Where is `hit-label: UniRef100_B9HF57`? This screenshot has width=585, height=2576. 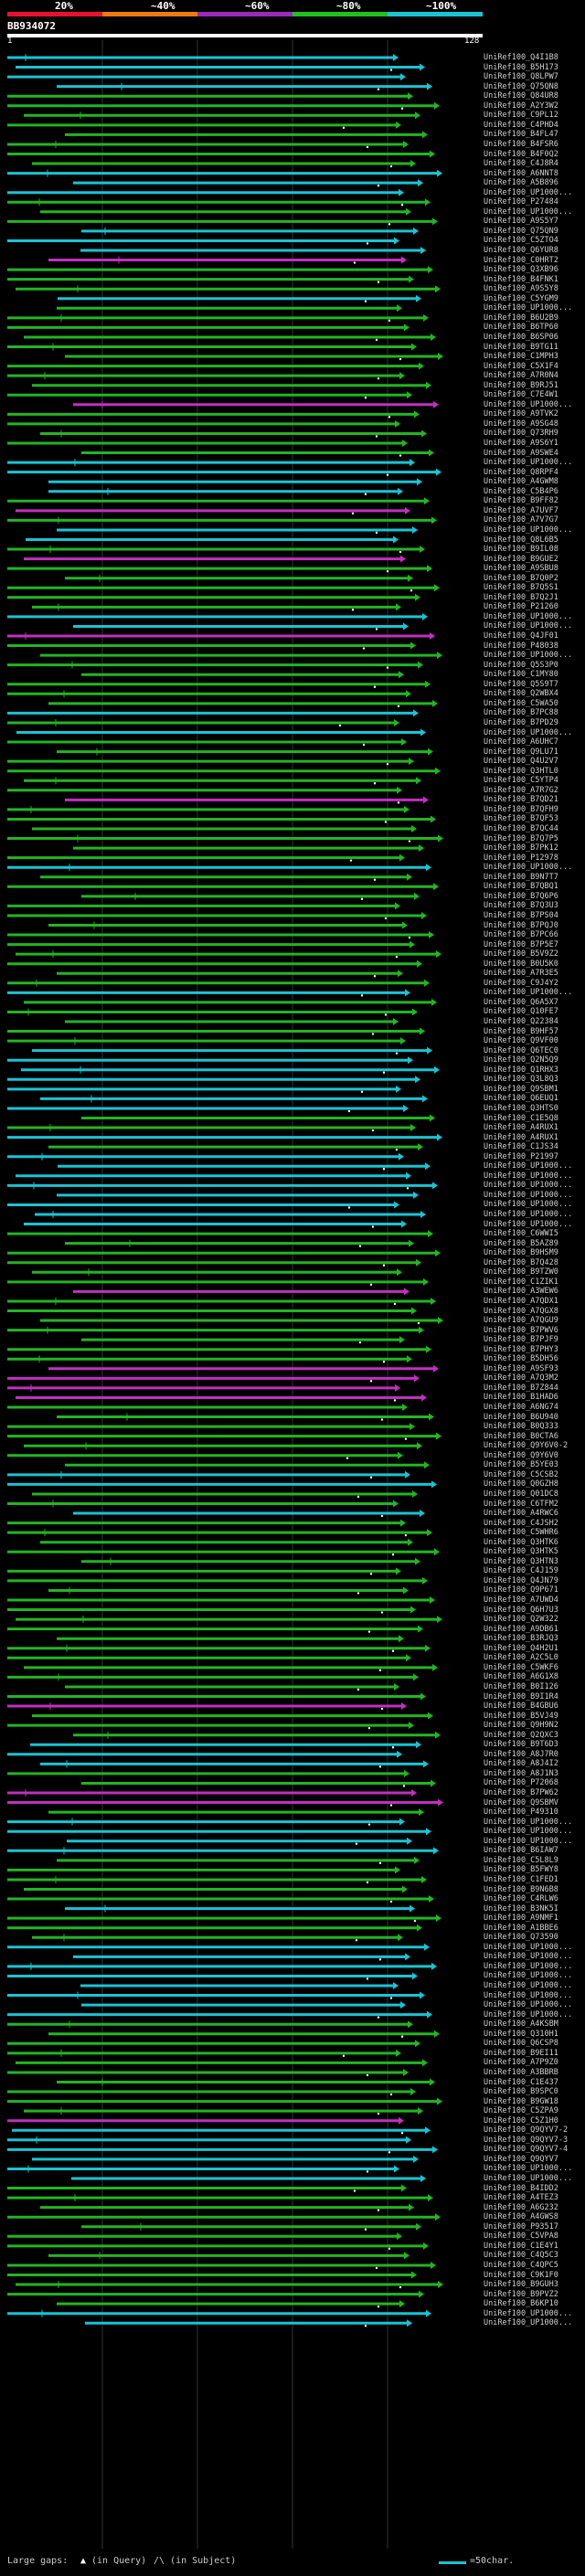 hit-label: UniRef100_B9HF57 is located at coordinates (521, 1031).